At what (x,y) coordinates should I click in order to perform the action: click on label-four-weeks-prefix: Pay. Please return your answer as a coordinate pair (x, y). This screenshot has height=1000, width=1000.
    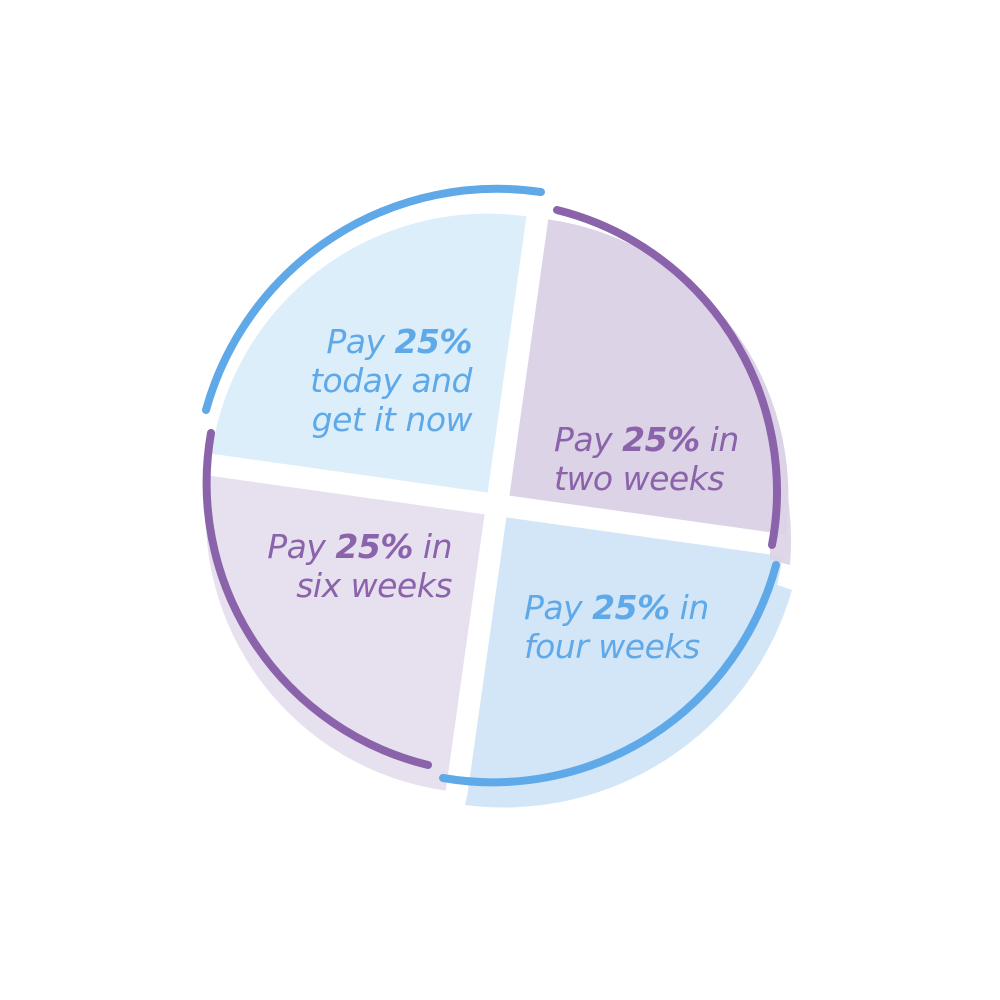
    Looking at the image, I should click on (558, 607).